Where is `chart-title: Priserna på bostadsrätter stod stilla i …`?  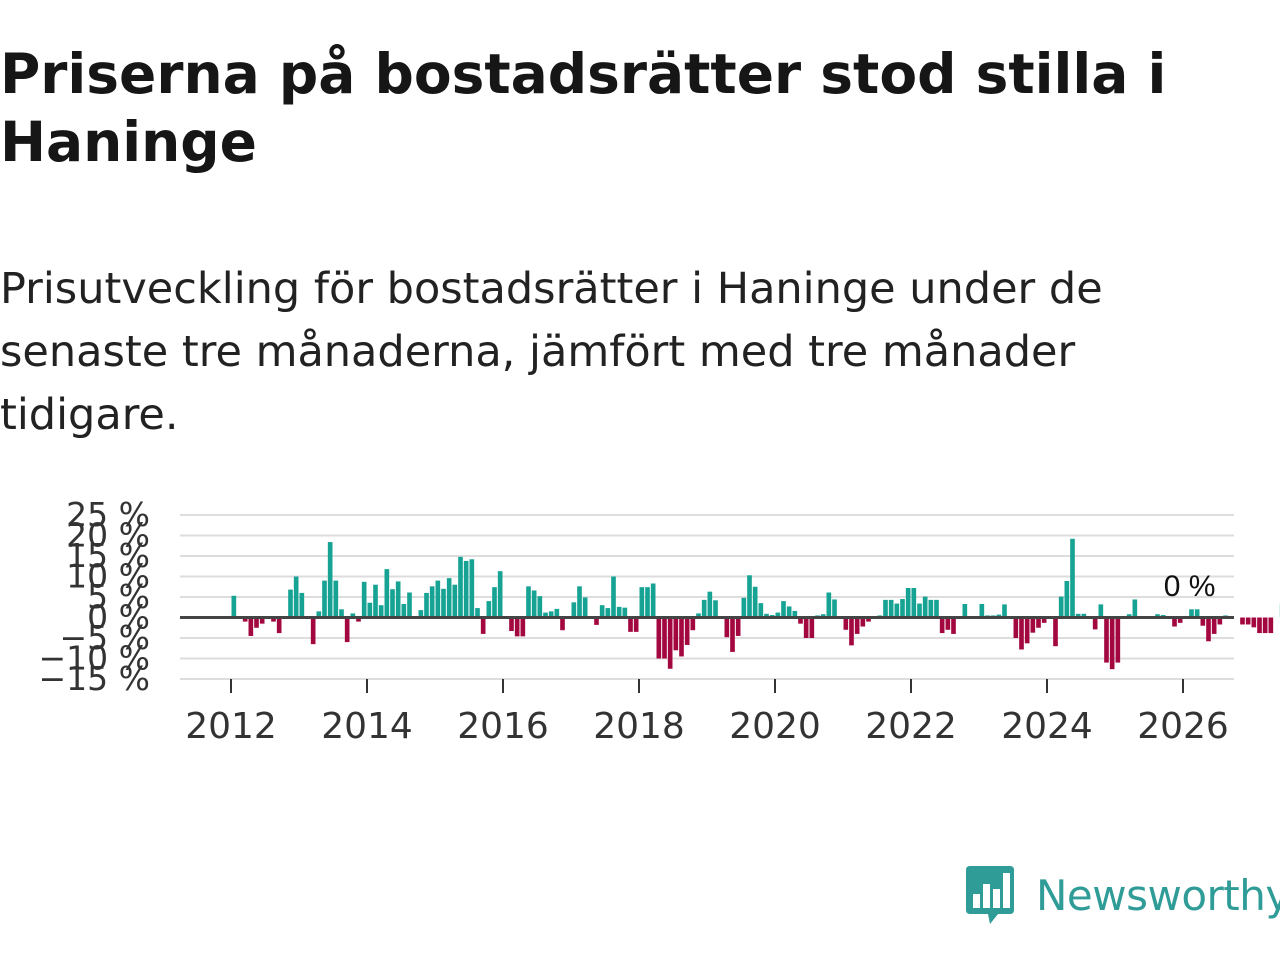 chart-title: Priserna på bostadsrätter stod stilla i … is located at coordinates (583, 108).